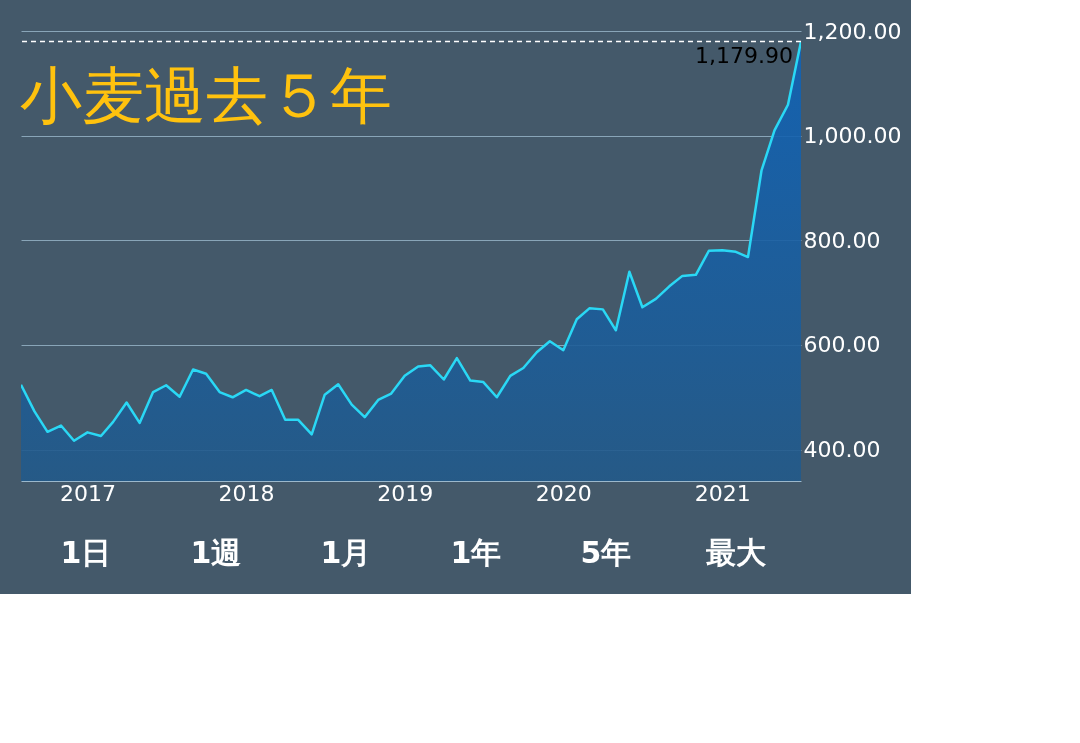  I want to click on text: 最大, so click(736, 552).